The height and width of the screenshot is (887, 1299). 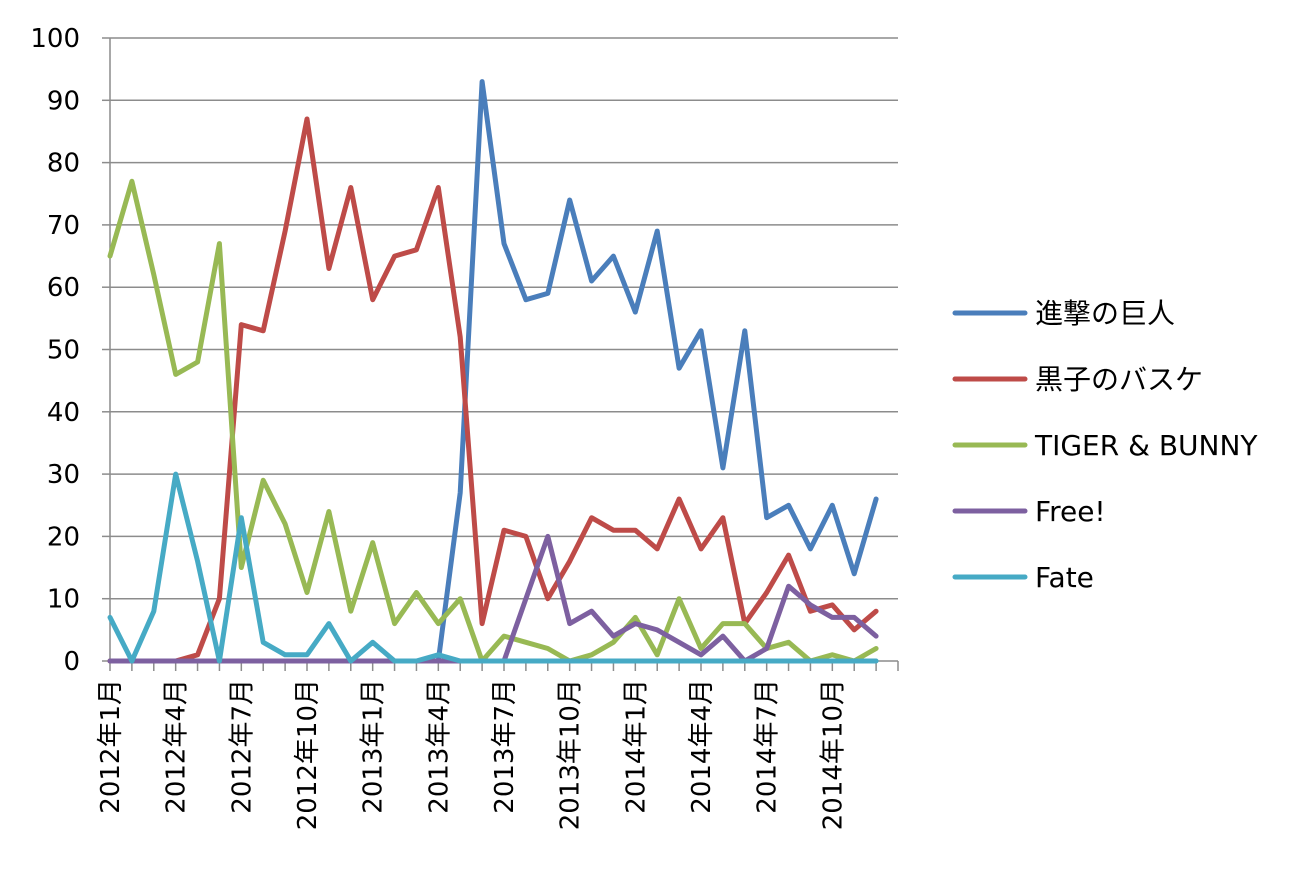 What do you see at coordinates (1070, 511) in the screenshot?
I see `legend-label-3: Free!` at bounding box center [1070, 511].